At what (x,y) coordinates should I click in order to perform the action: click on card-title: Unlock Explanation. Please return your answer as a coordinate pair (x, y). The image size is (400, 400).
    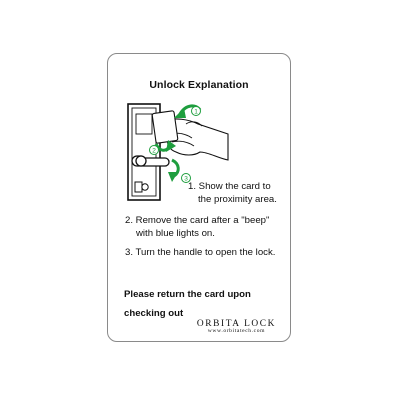
    Looking at the image, I should click on (199, 85).